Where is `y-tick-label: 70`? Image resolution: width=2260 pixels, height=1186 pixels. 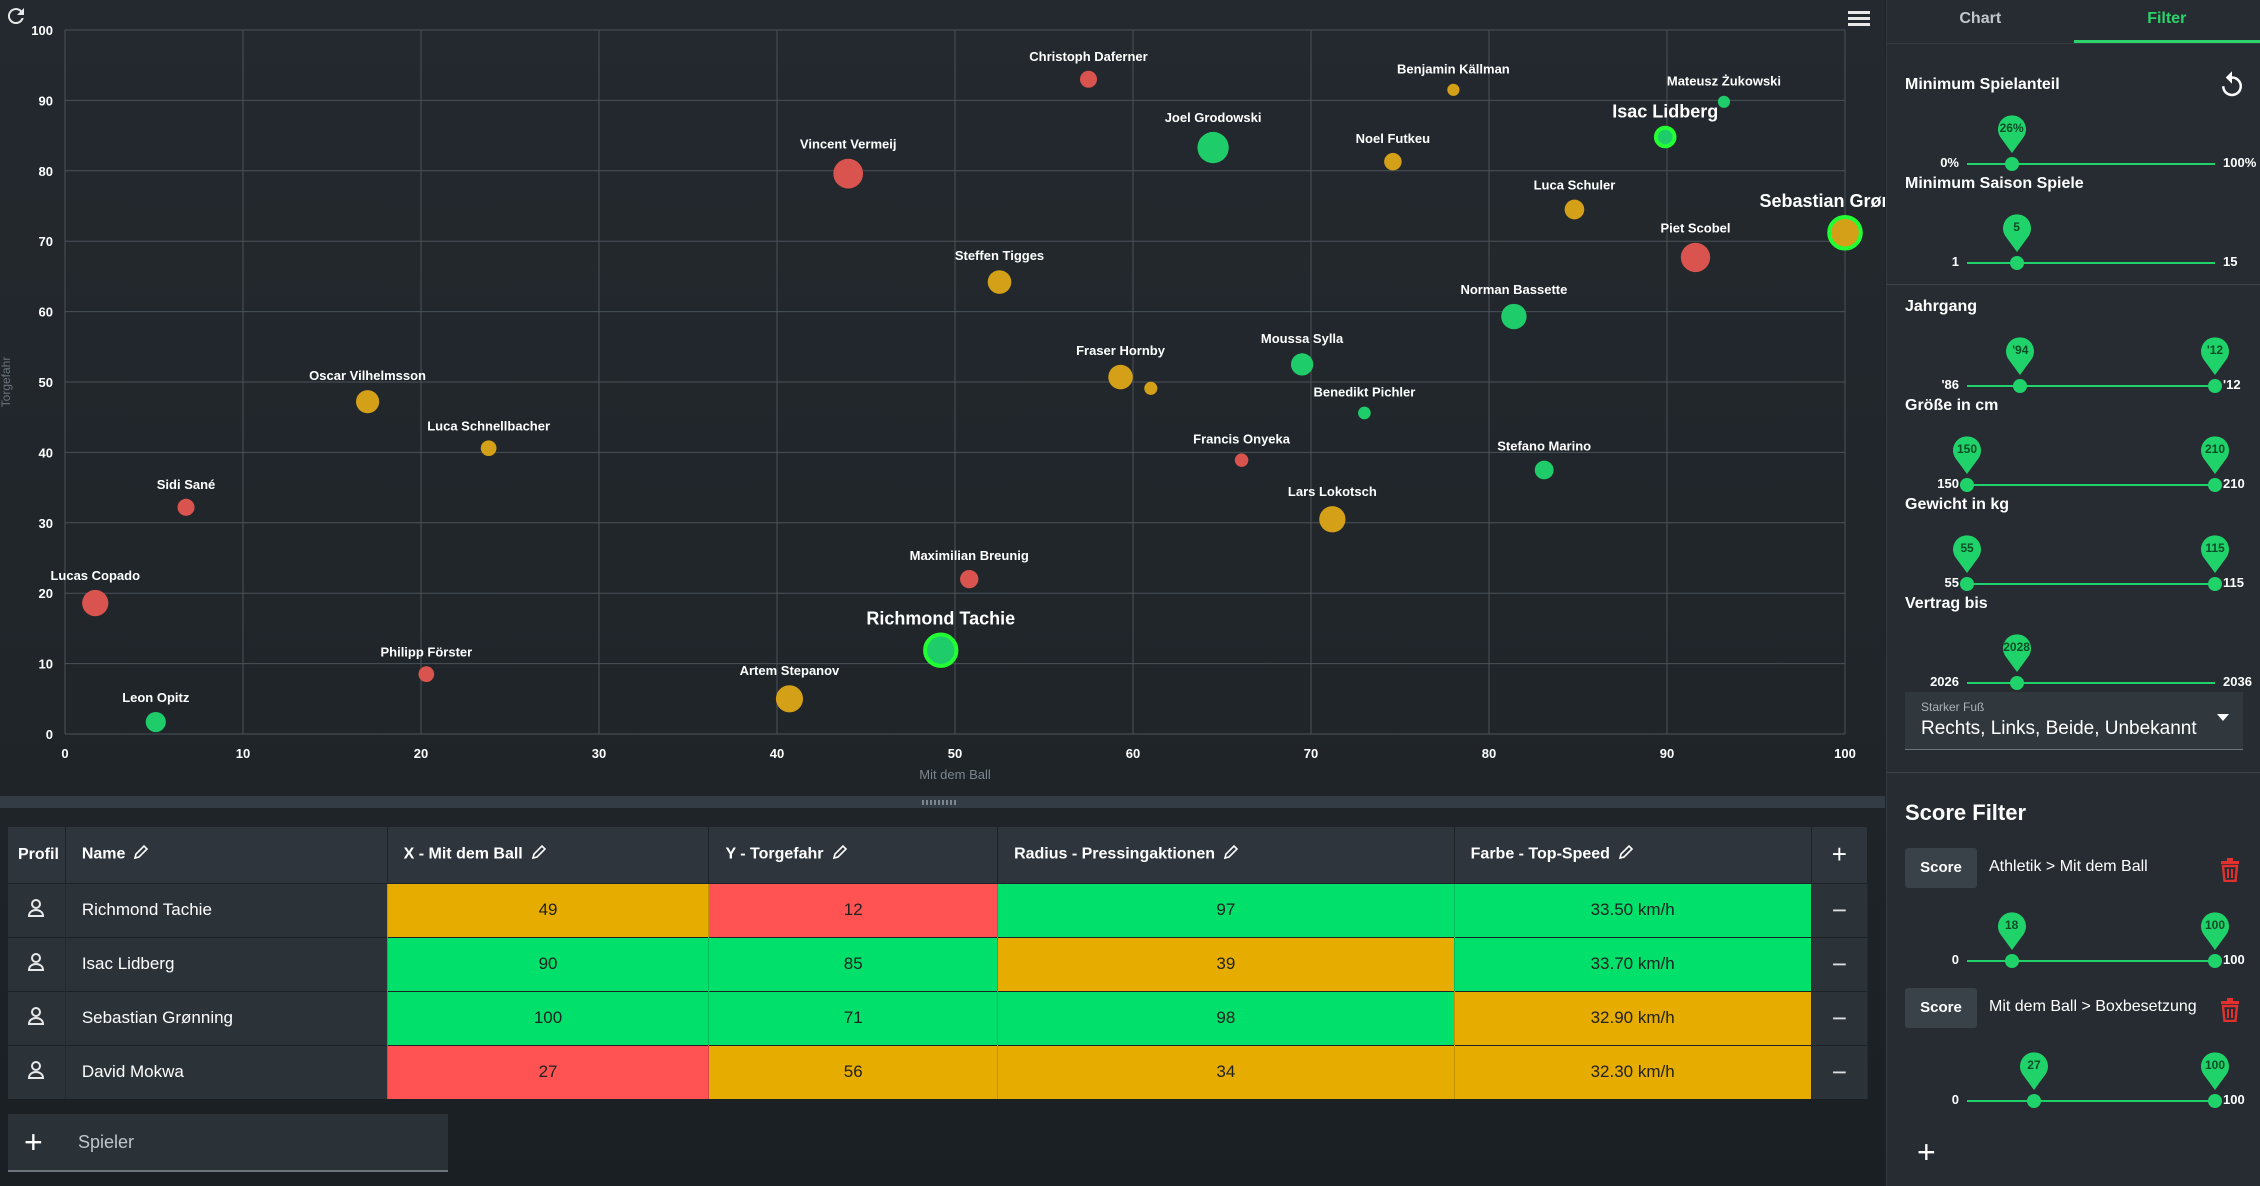 y-tick-label: 70 is located at coordinates (46, 241).